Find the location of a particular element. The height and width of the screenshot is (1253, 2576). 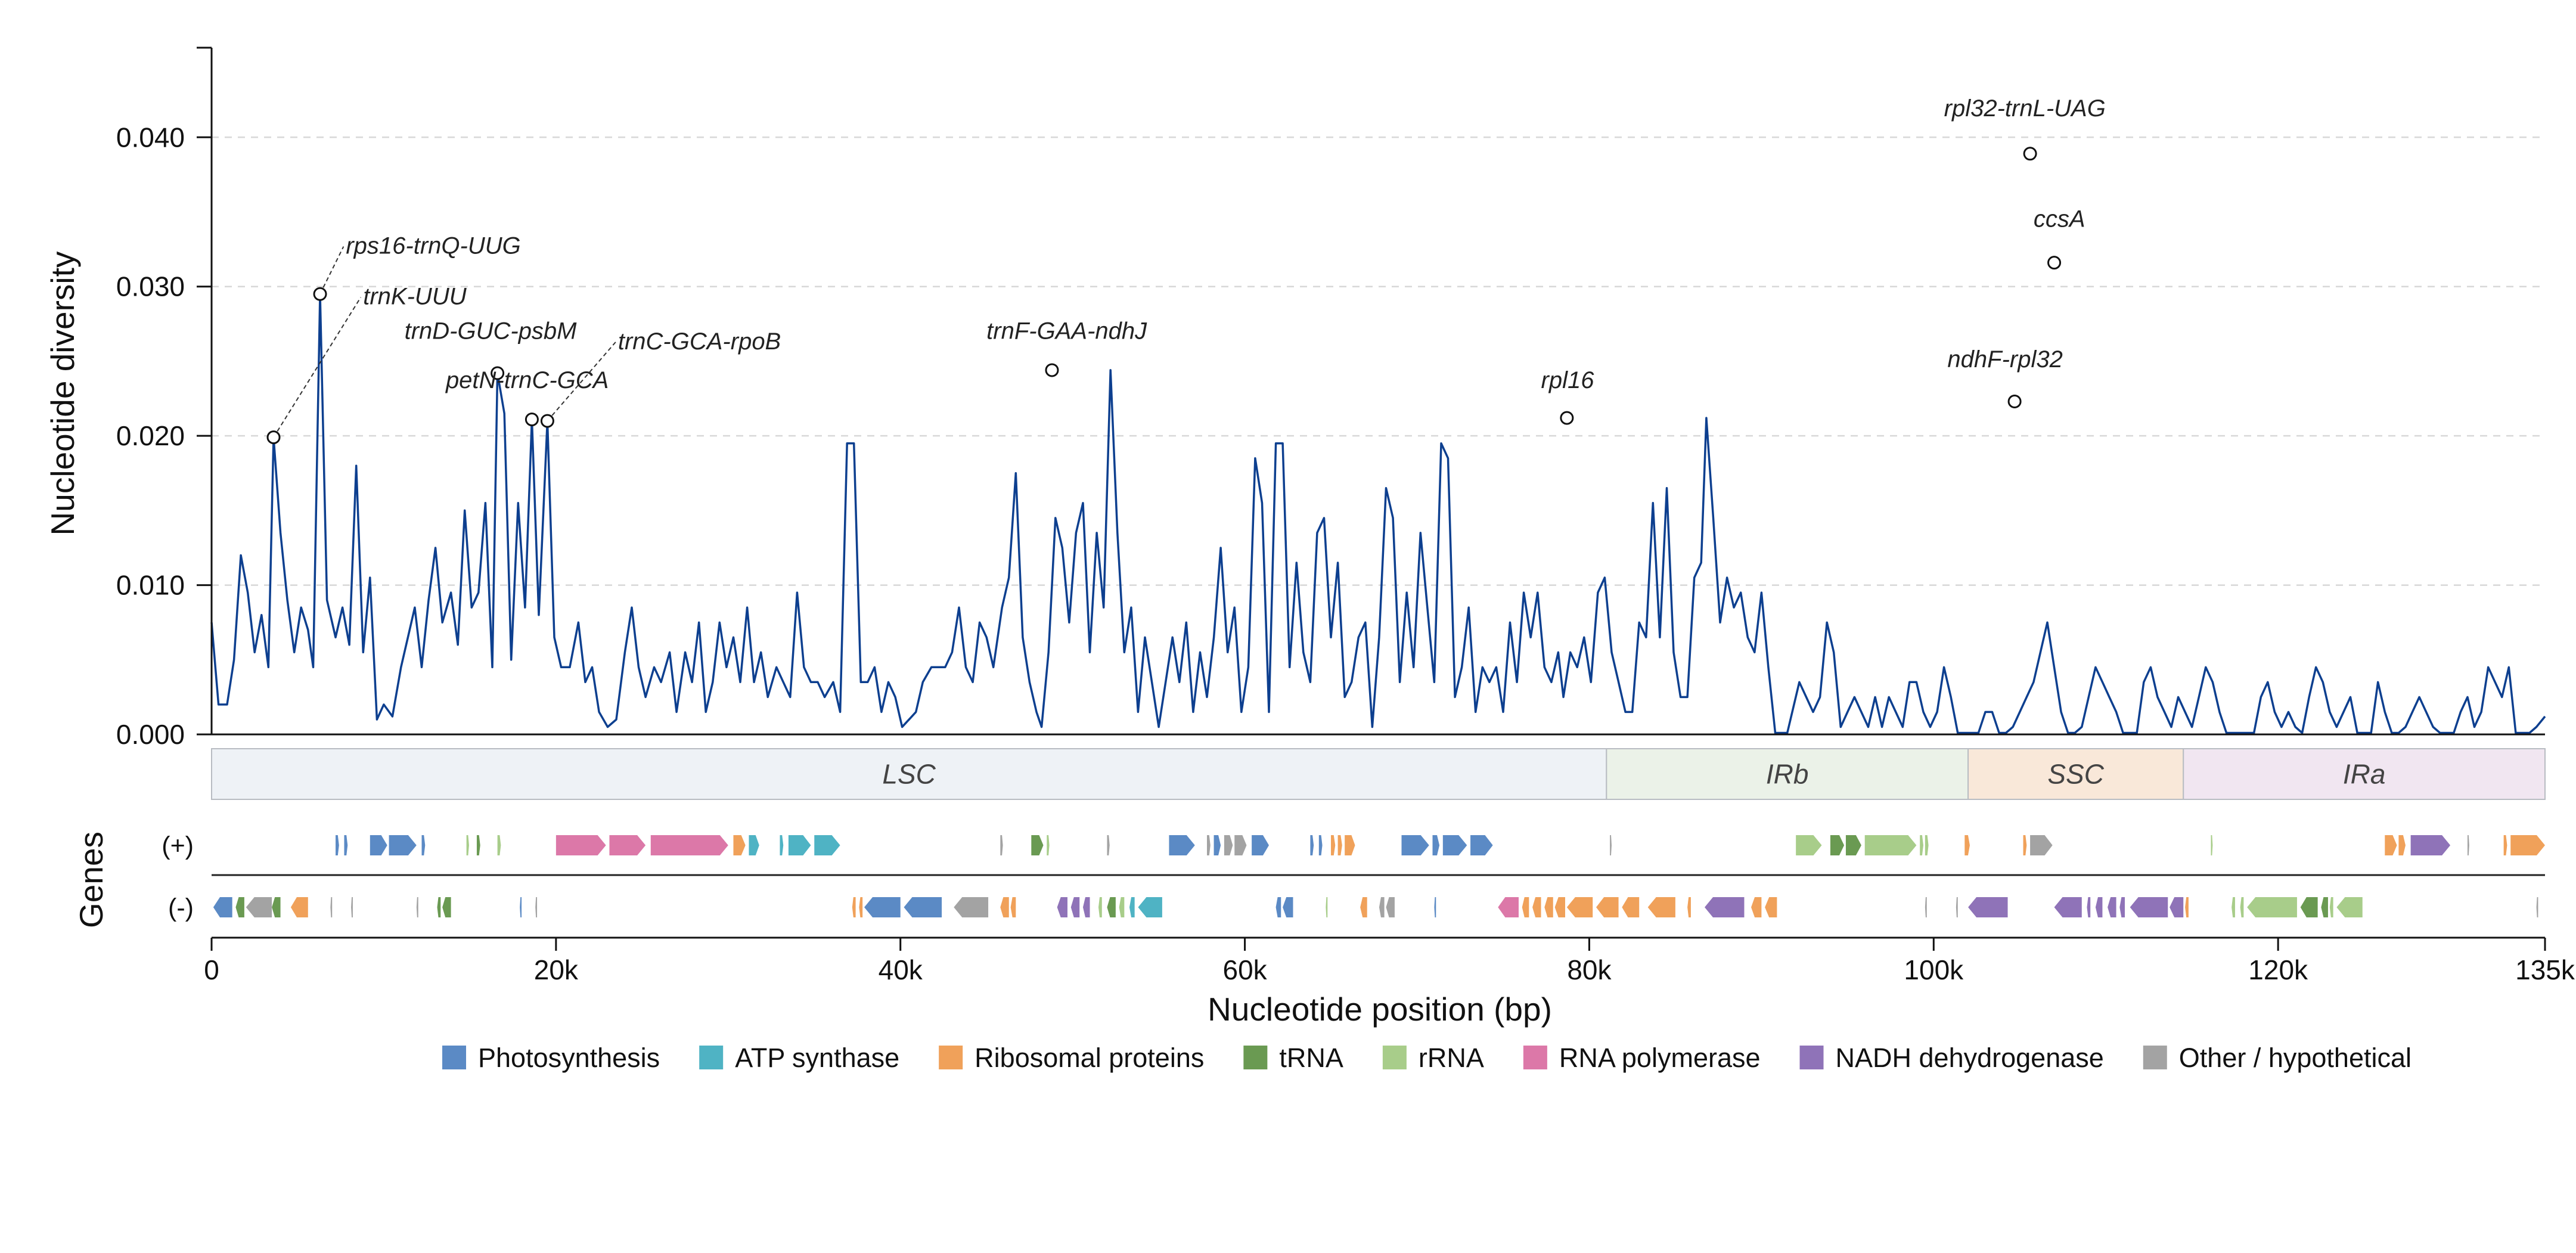

genome-regions: LSC IRb SSC IRa is located at coordinates (1378, 774).